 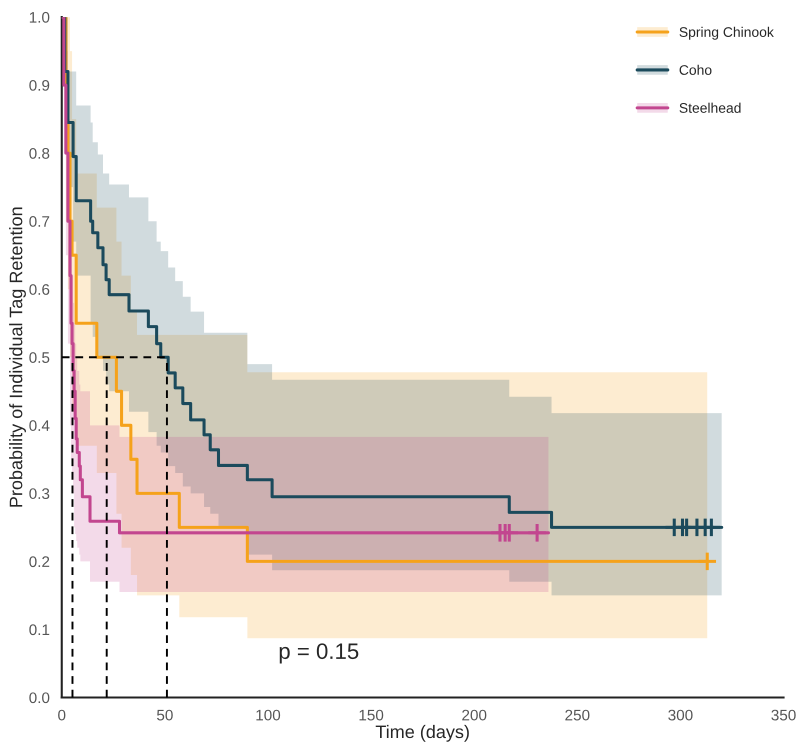 What do you see at coordinates (39, 357) in the screenshot?
I see `y-tick-label: 0.5` at bounding box center [39, 357].